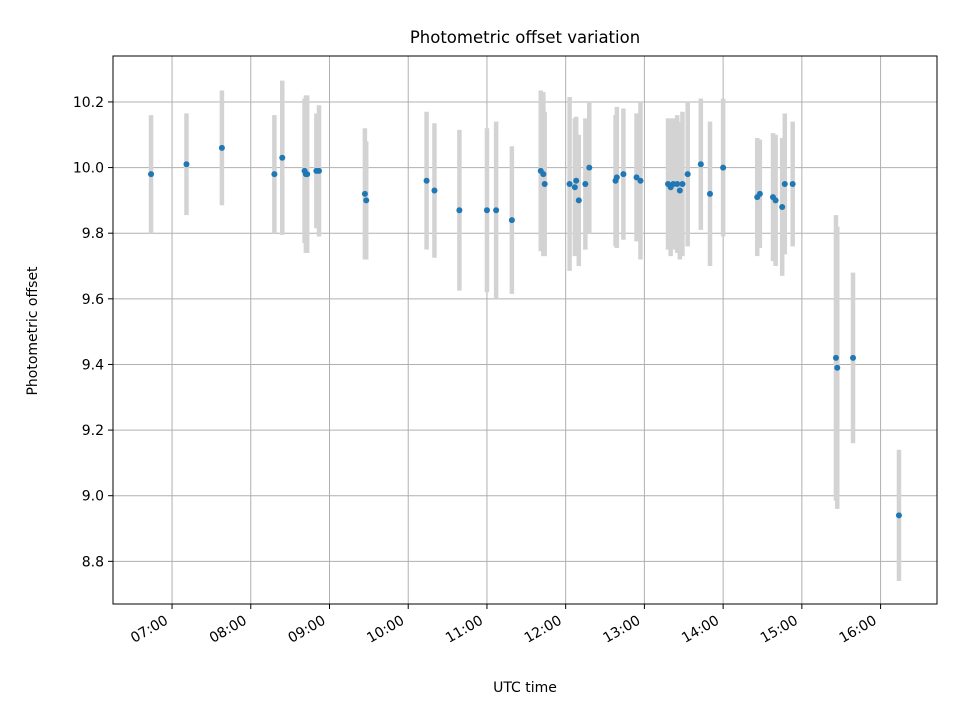  What do you see at coordinates (93, 365) in the screenshot?
I see `y-tick-label: 9.4` at bounding box center [93, 365].